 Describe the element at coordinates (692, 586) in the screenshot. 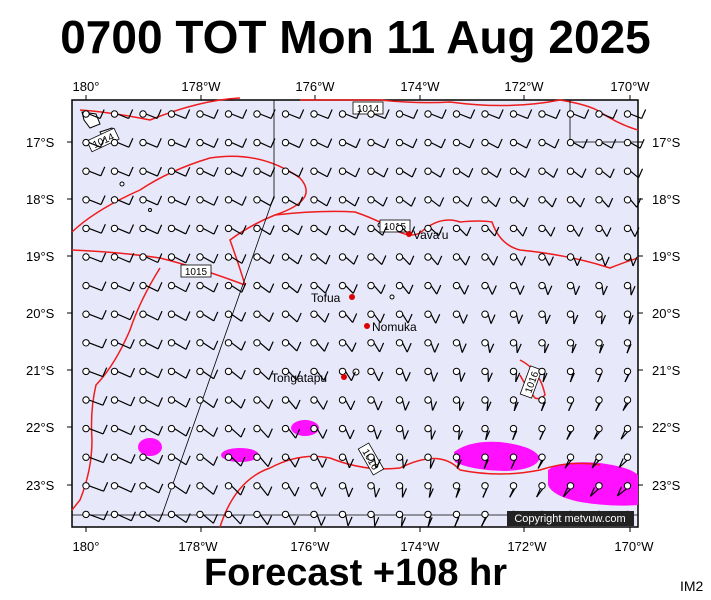

I see `image-code: IM2` at that location.